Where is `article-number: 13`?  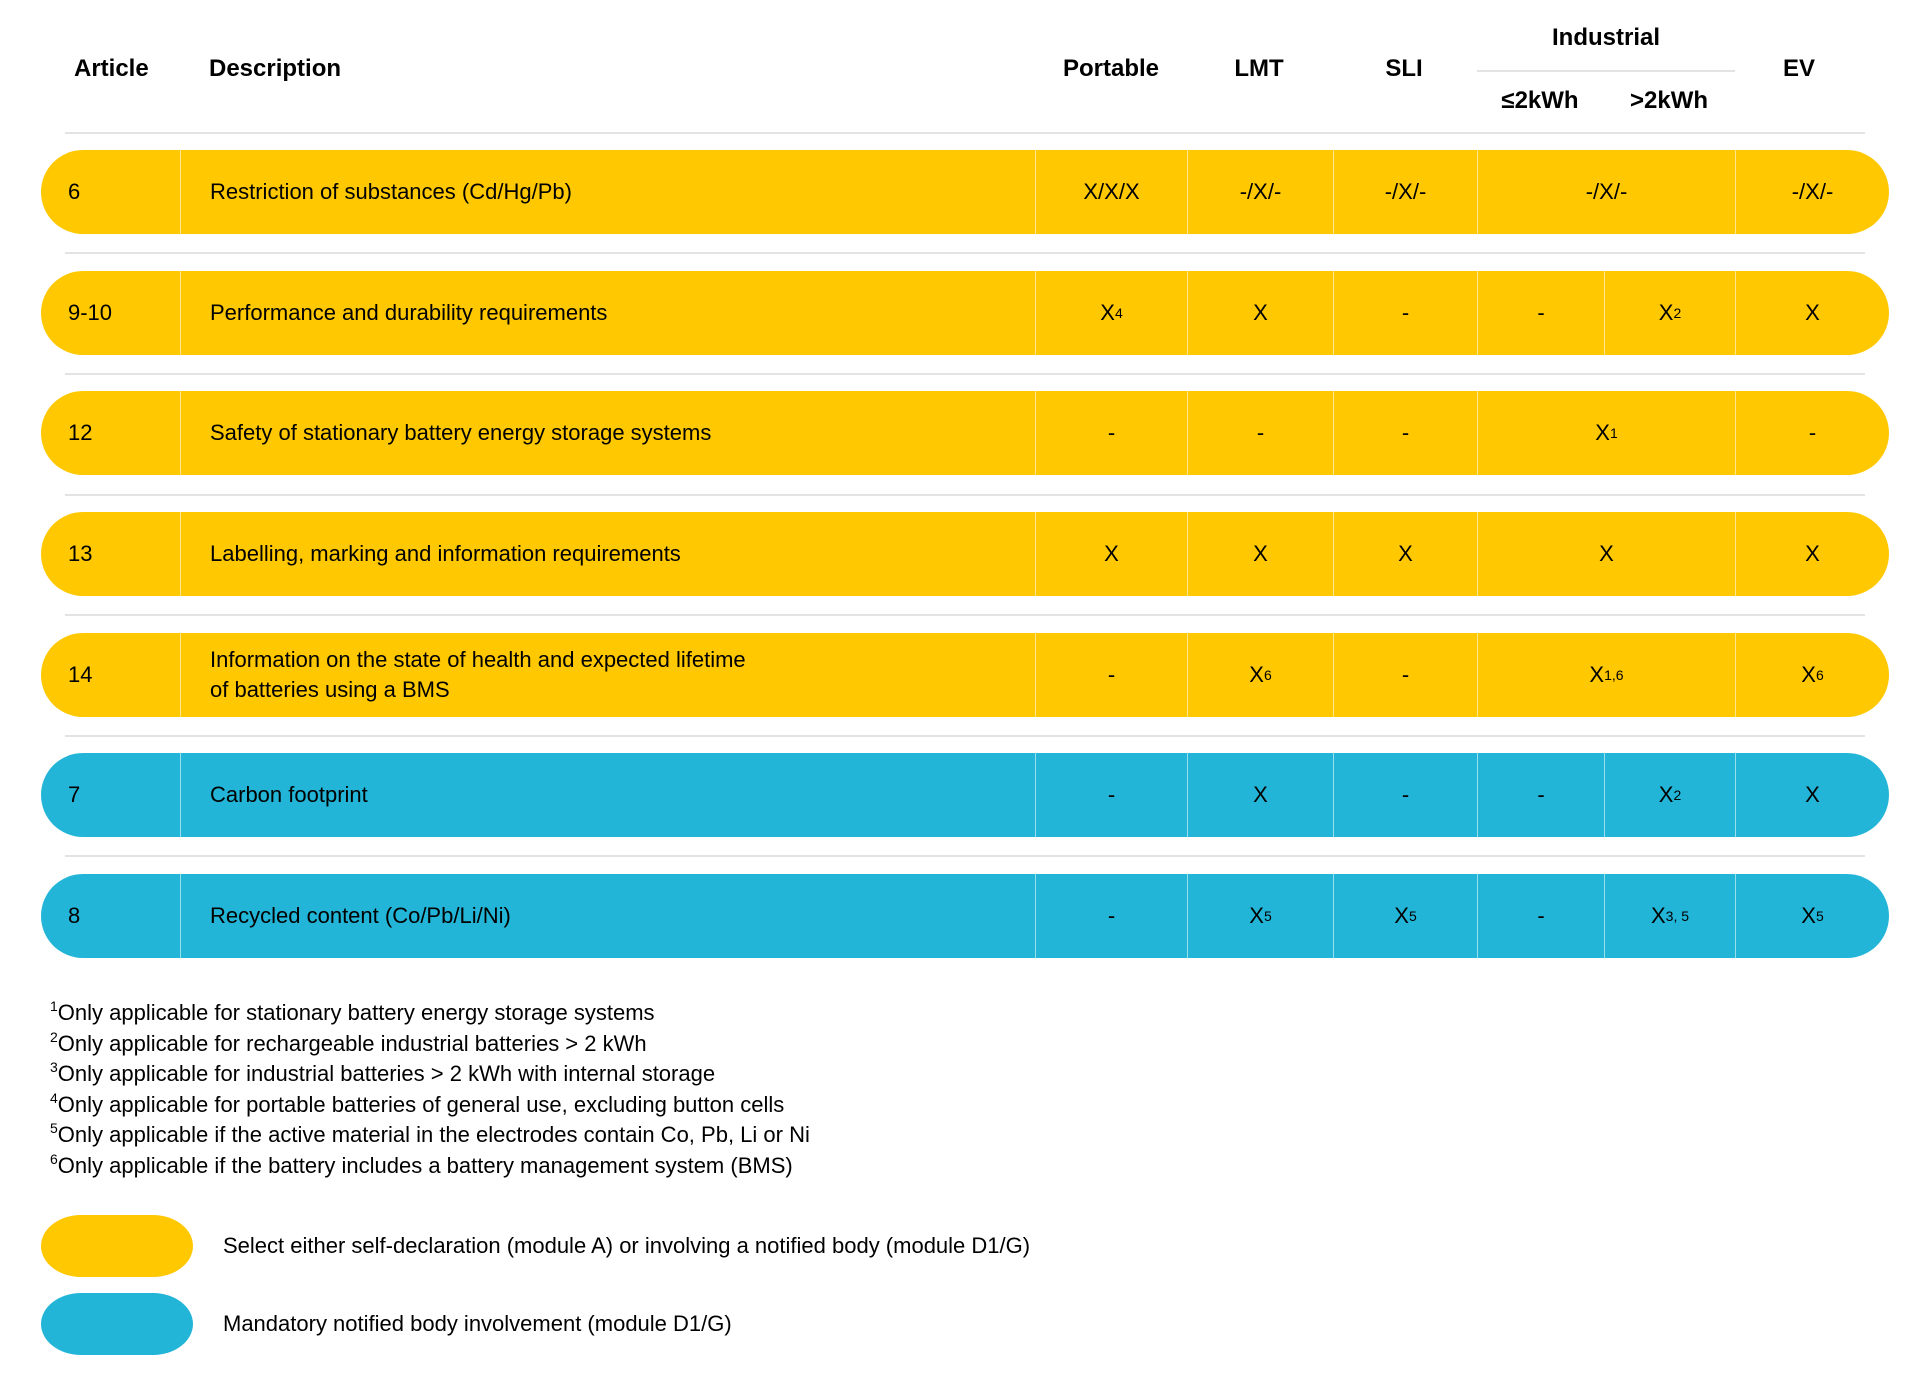
article-number: 13 is located at coordinates (80, 553).